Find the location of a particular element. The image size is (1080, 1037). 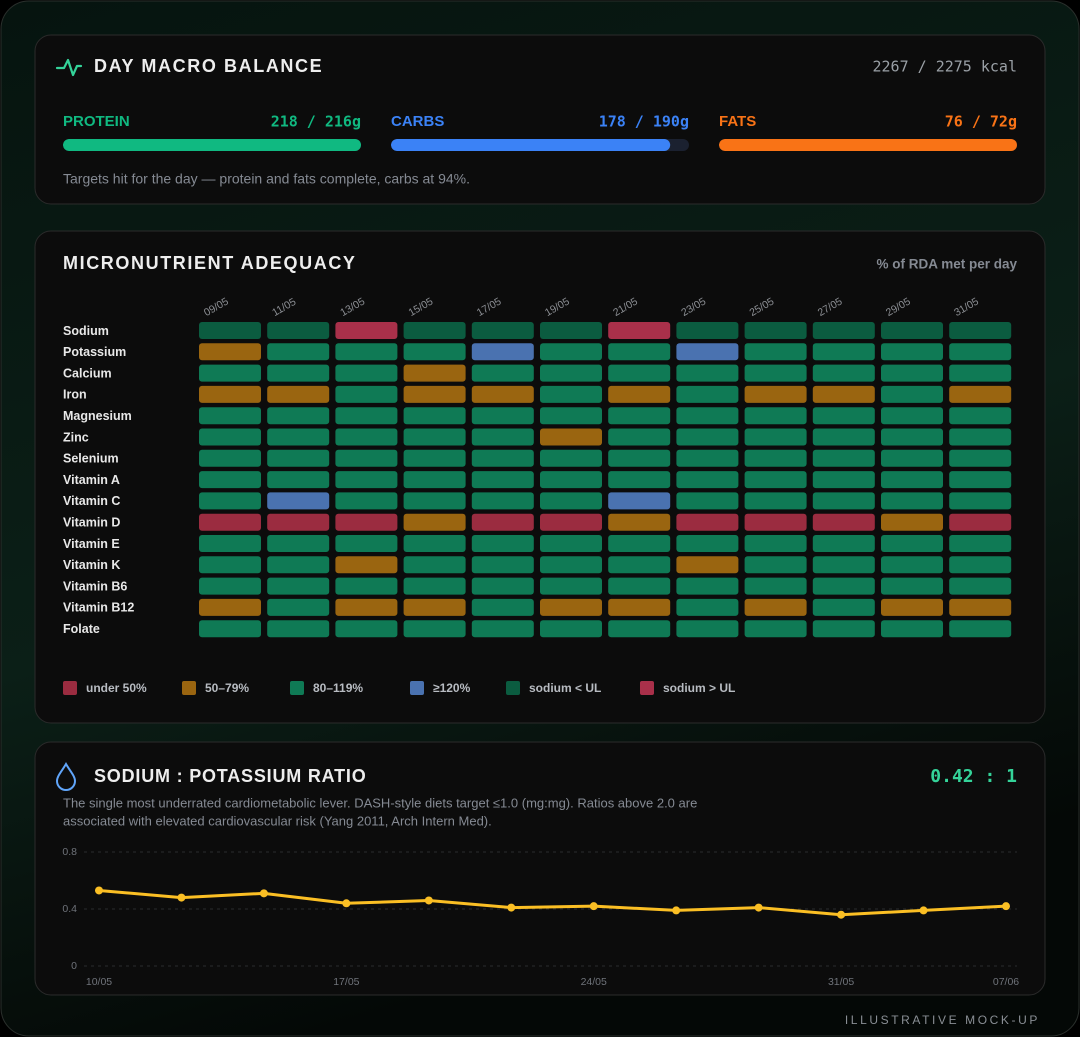

drop-icon is located at coordinates (66, 776).